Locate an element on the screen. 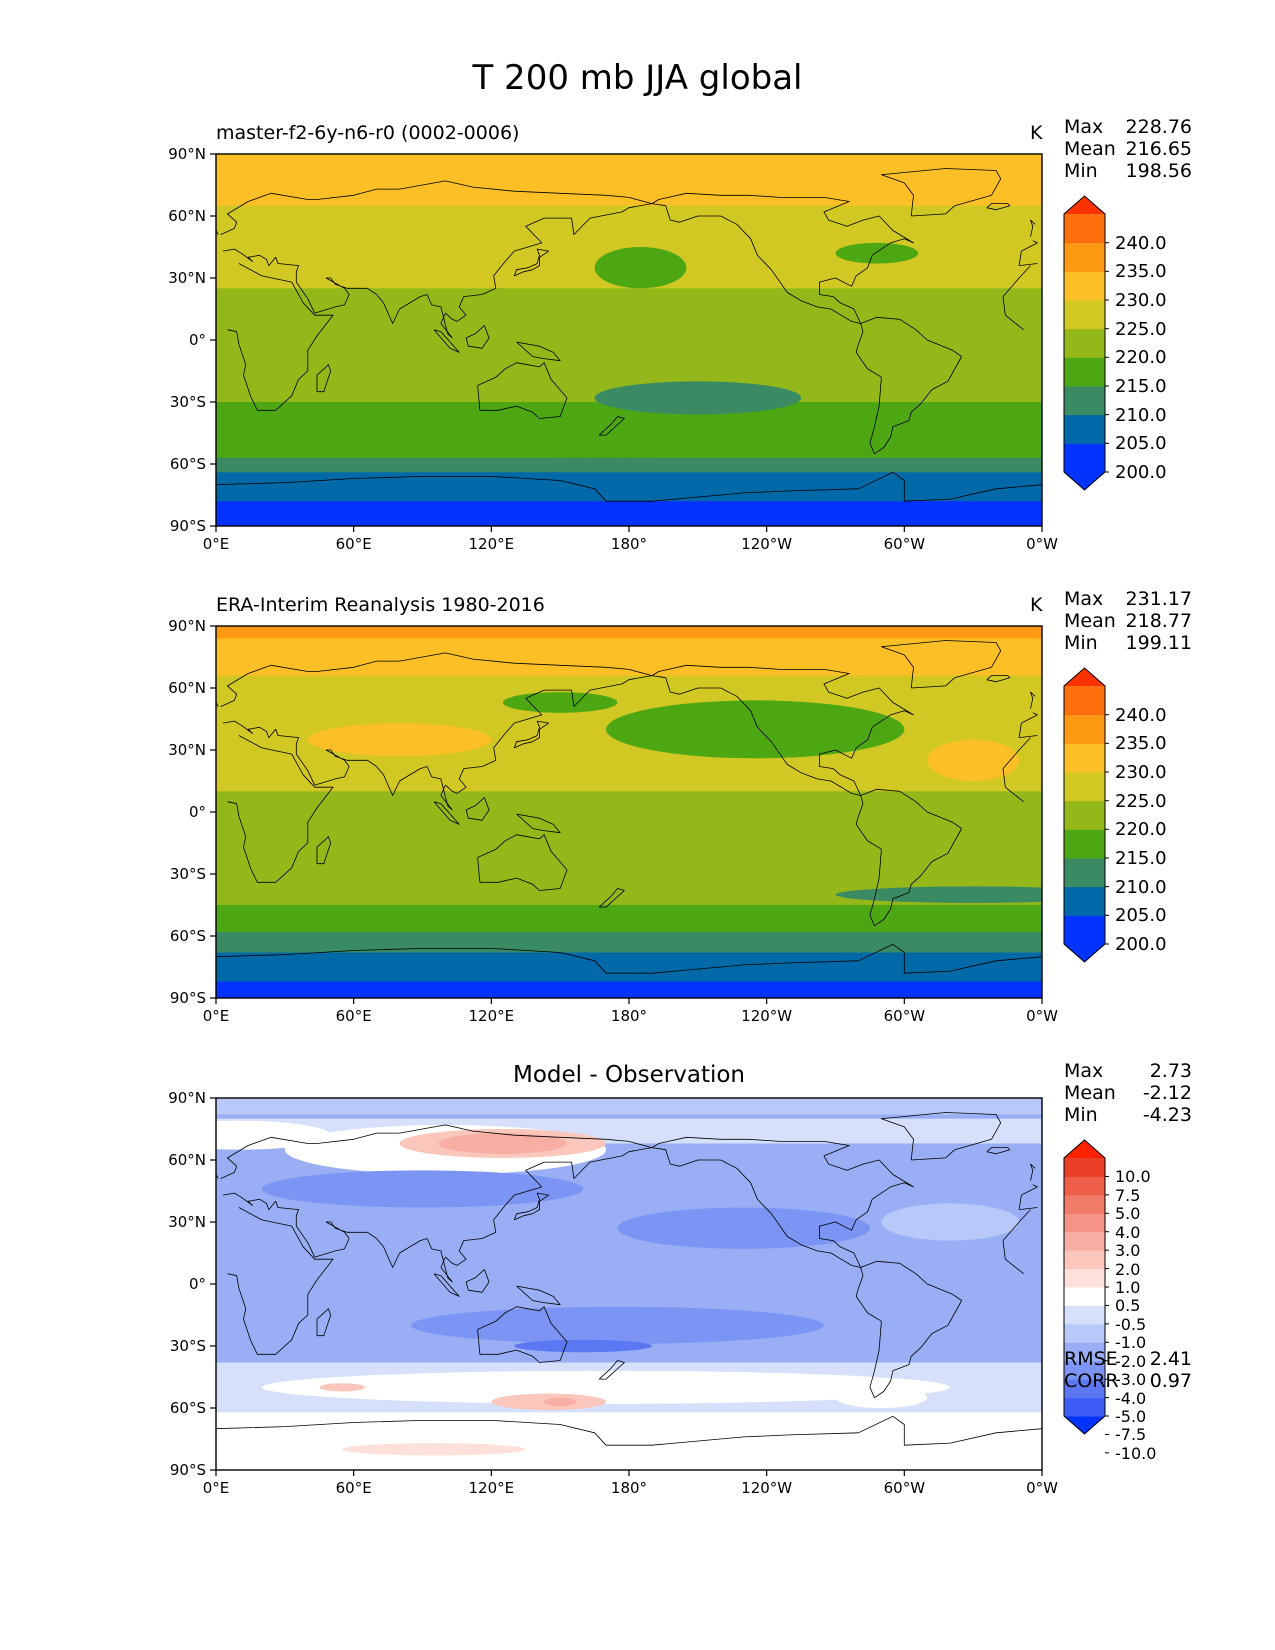 Image resolution: width=1275 pixels, height=1650 pixels. colorbar-label: 5.0 is located at coordinates (1128, 1214).